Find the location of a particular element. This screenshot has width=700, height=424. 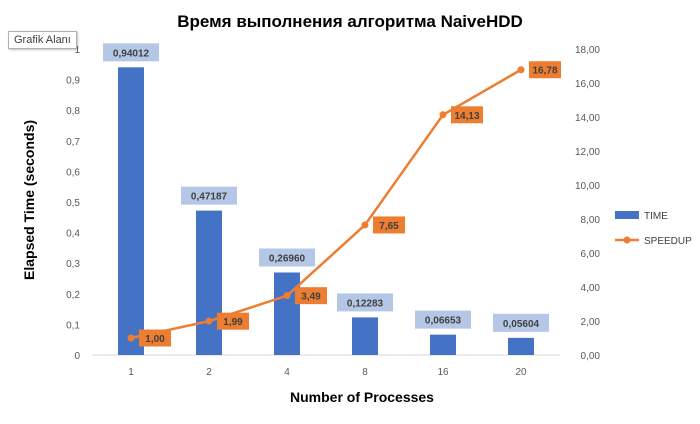

line-data-label: 7,65 is located at coordinates (389, 226).